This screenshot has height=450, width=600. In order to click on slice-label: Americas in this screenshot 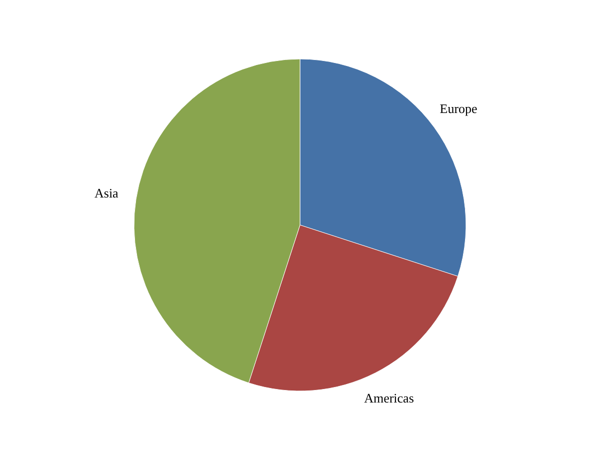, I will do `click(389, 398)`.